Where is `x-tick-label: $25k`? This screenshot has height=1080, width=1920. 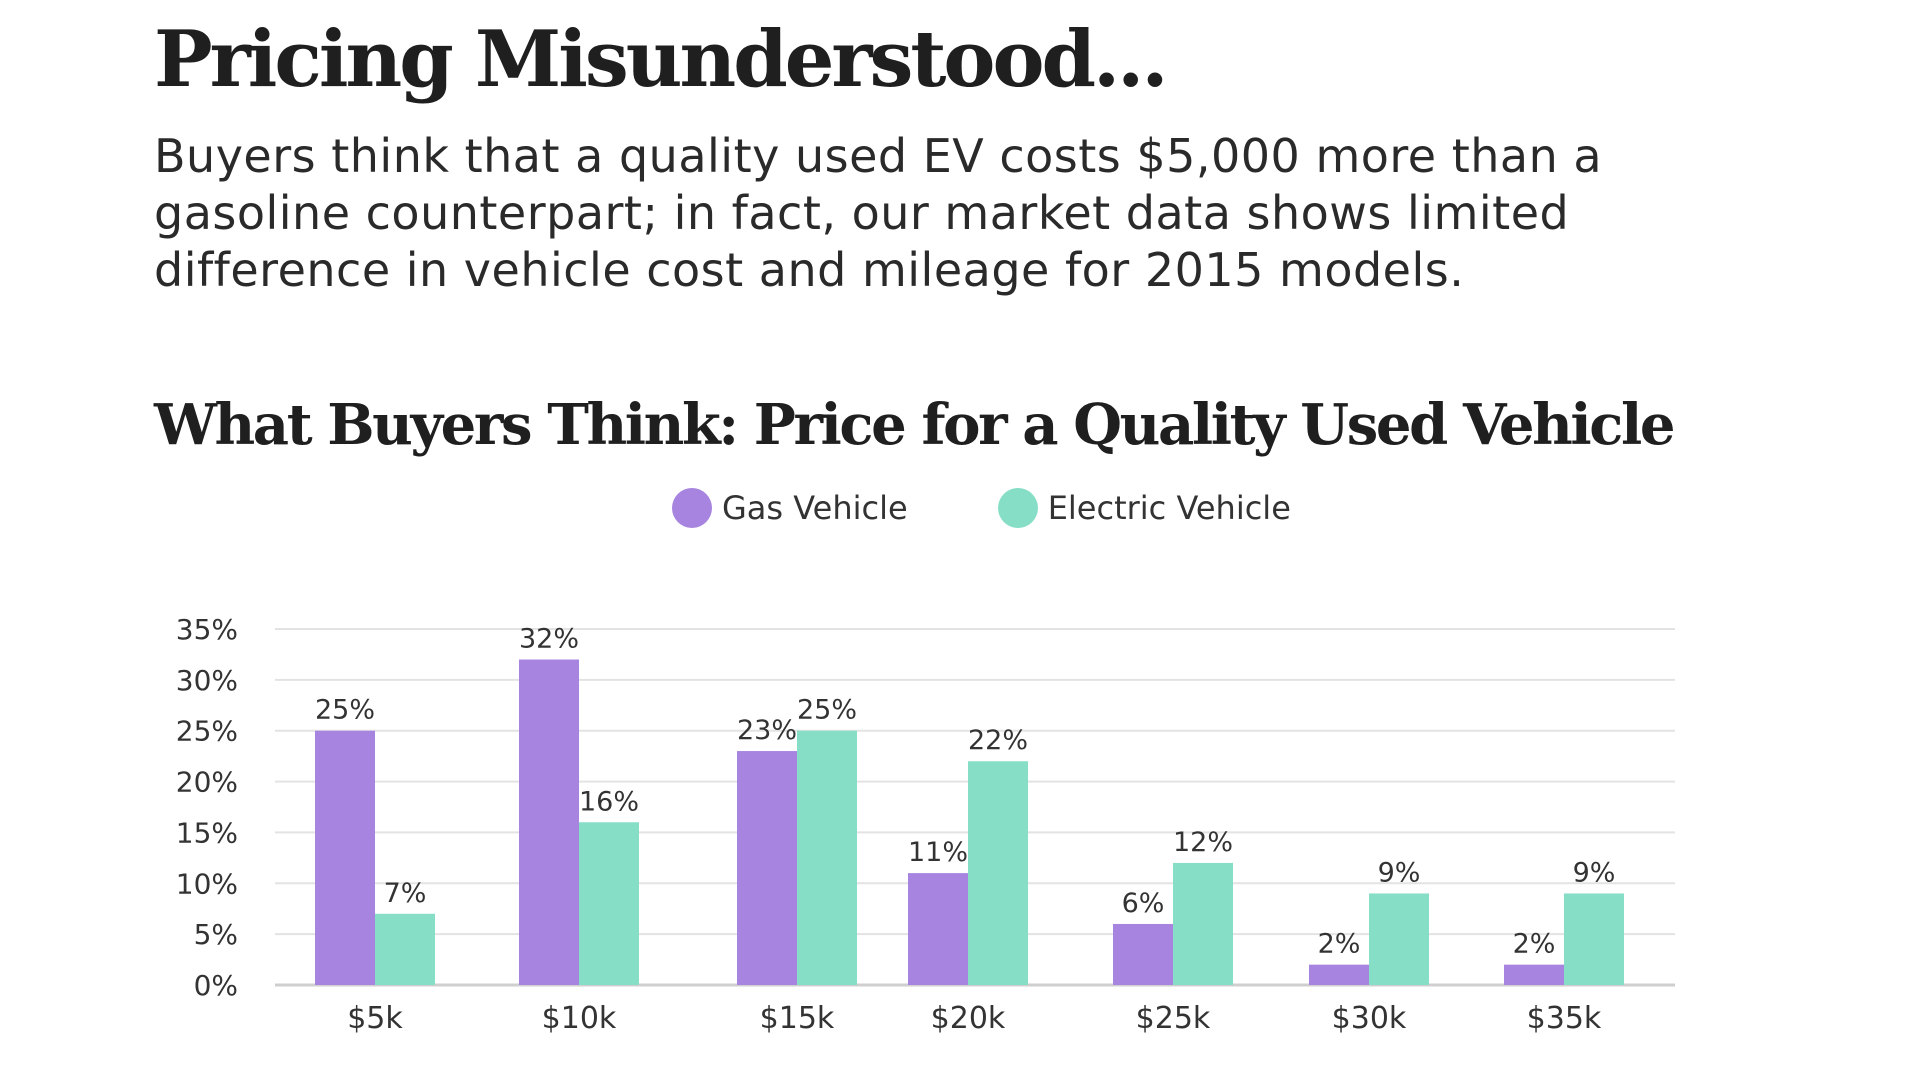
x-tick-label: $25k is located at coordinates (1173, 1018).